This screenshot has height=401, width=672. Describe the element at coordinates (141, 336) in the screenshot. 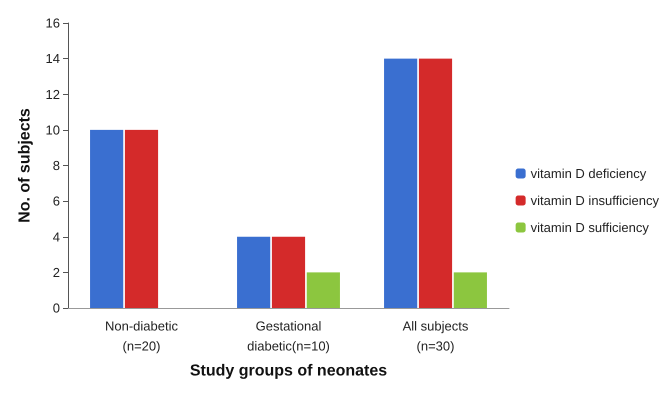

I see `x-tick-label: Non-diabetic (n=20)` at that location.